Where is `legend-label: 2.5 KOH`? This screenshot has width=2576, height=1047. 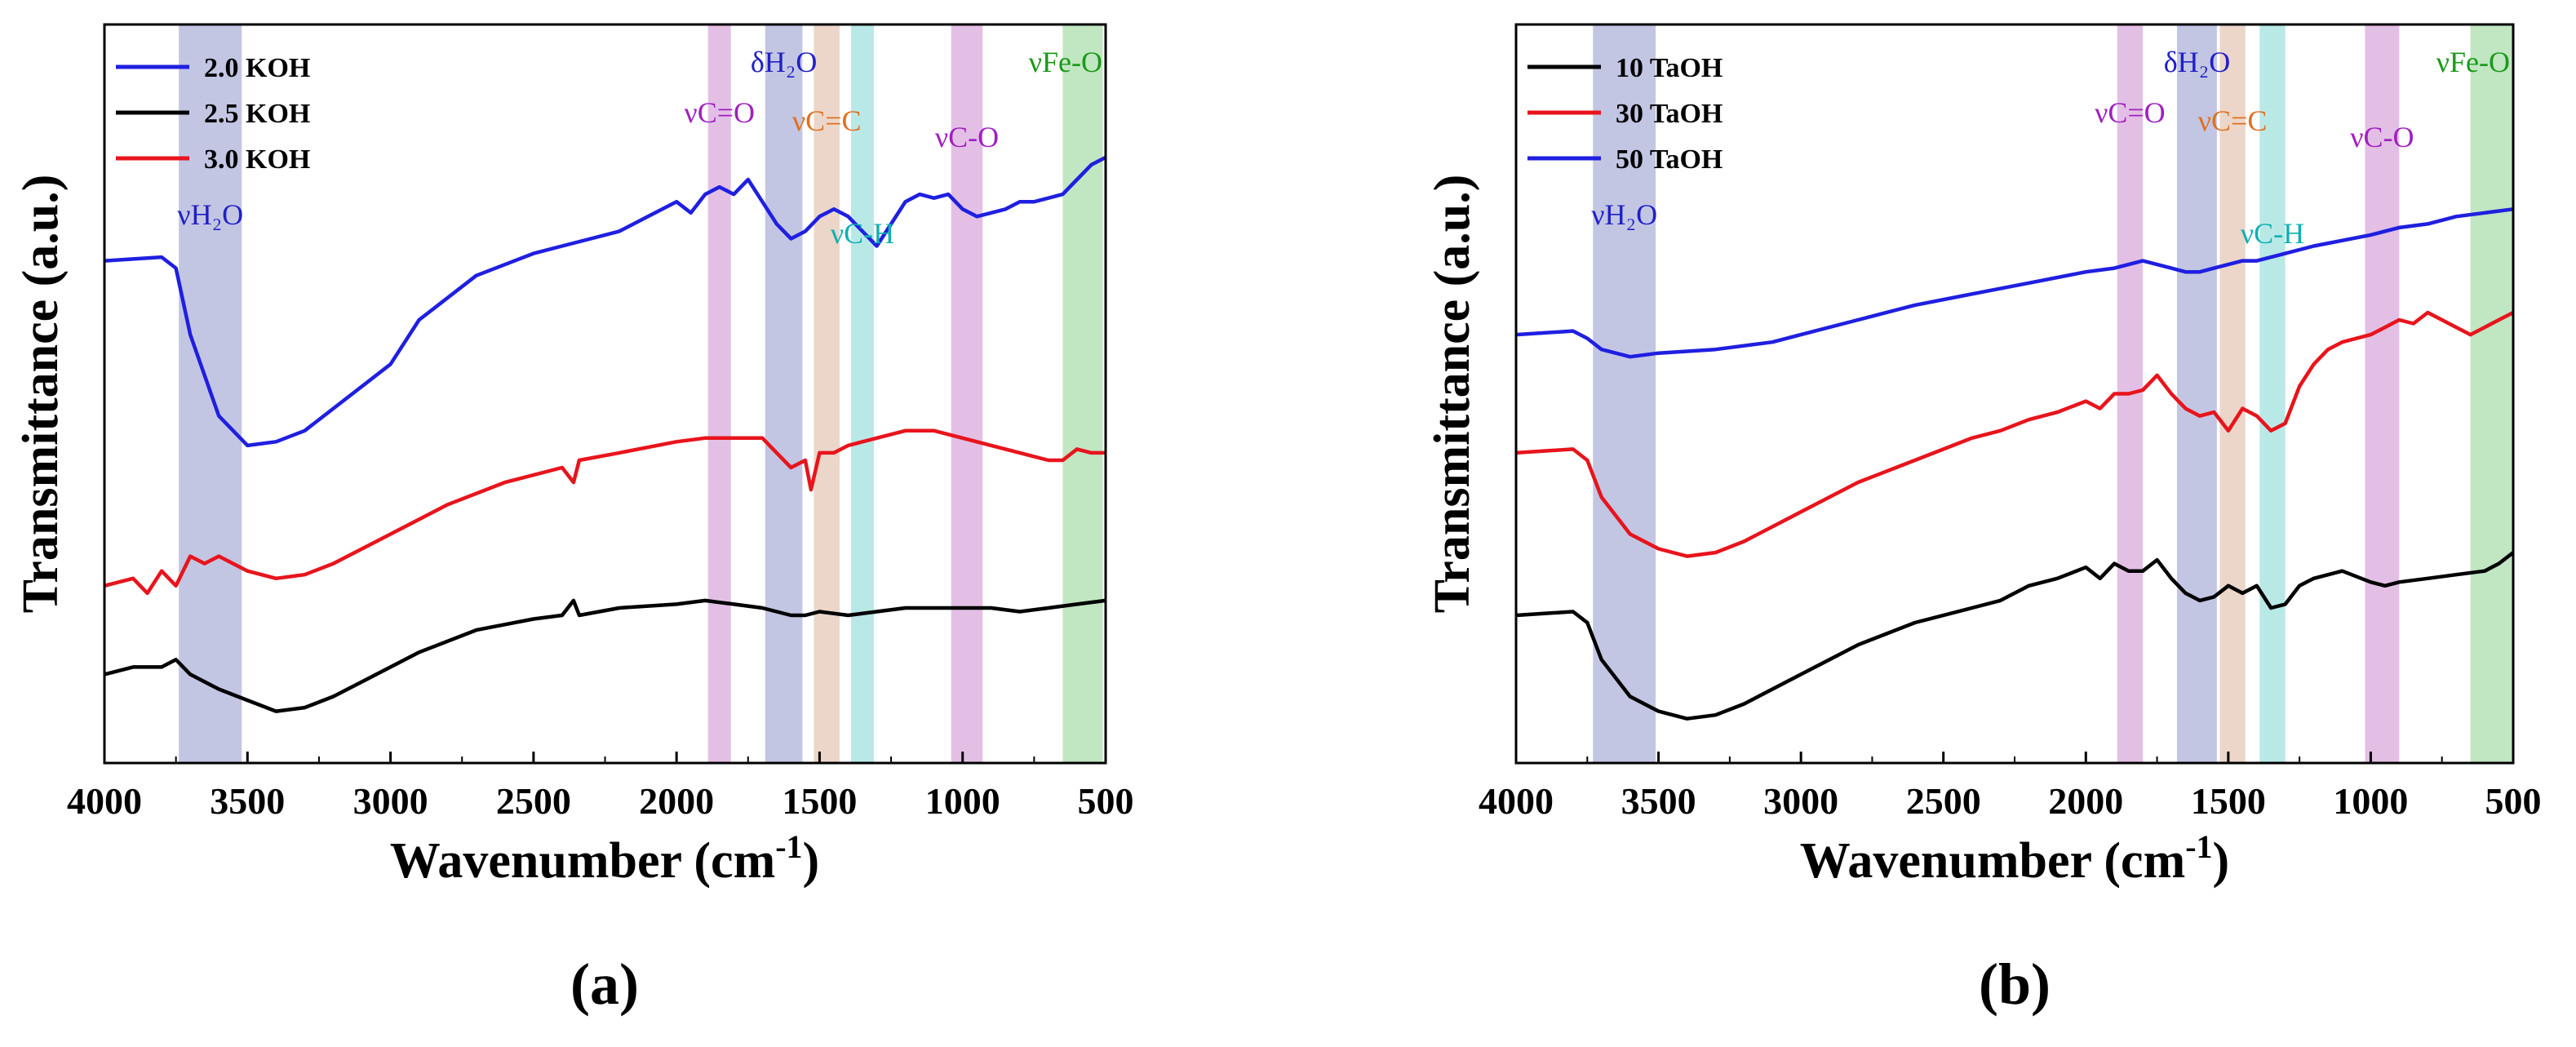 legend-label: 2.5 KOH is located at coordinates (257, 114).